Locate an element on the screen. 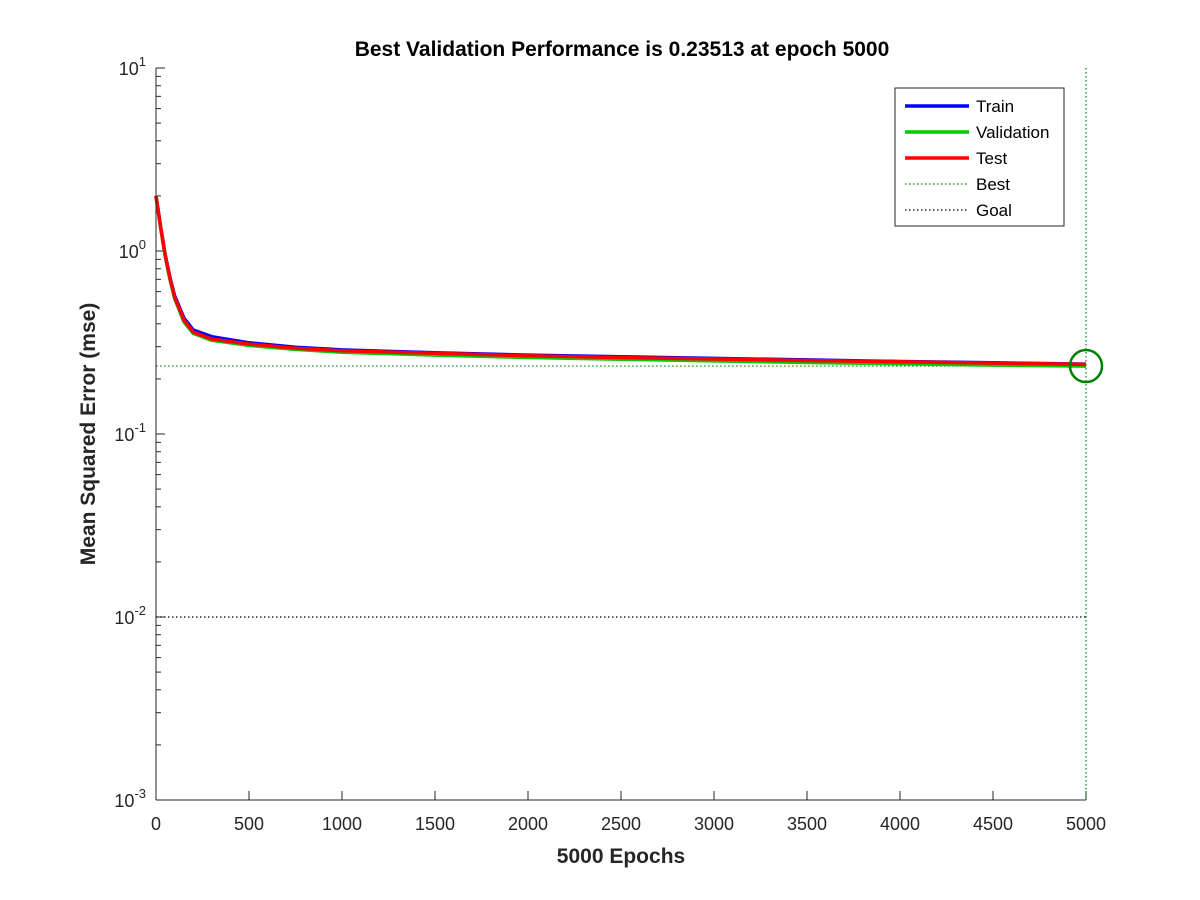 The image size is (1200, 900). x-tick-label: 2000 is located at coordinates (528, 824).